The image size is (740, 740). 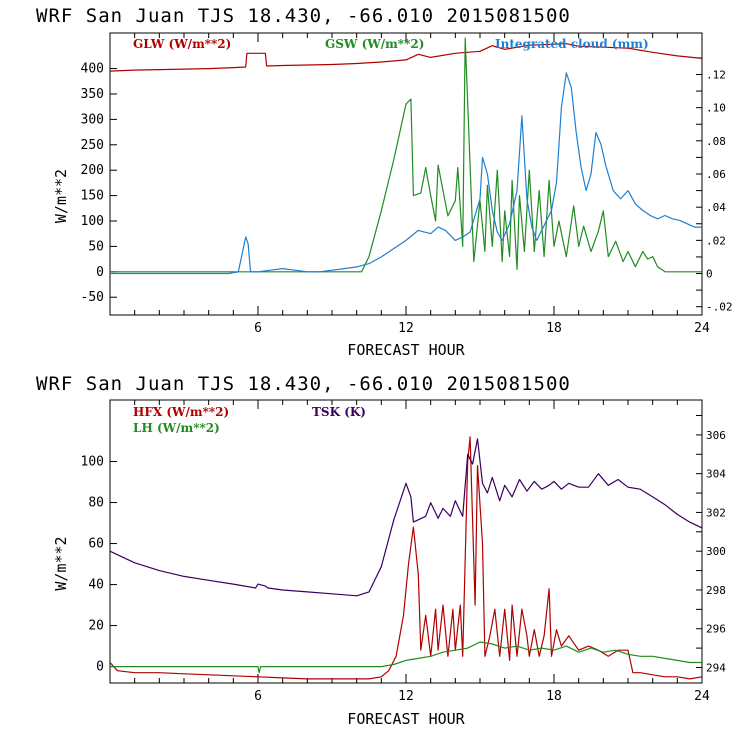 What do you see at coordinates (716, 141) in the screenshot?
I see `y2-tick-label: .08` at bounding box center [716, 141].